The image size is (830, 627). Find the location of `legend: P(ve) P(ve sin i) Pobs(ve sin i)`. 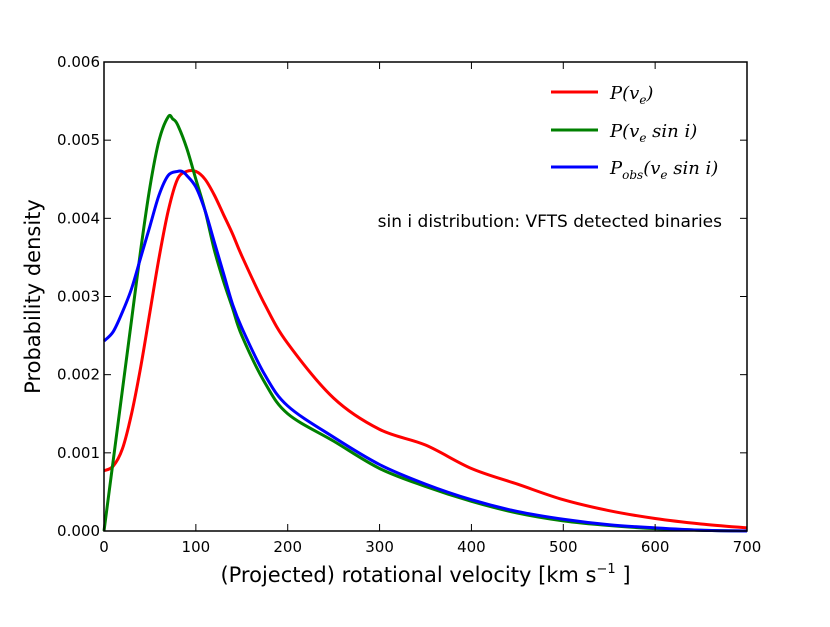

legend: P(ve) P(ve sin i) Pobs(ve sin i) is located at coordinates (634, 132).